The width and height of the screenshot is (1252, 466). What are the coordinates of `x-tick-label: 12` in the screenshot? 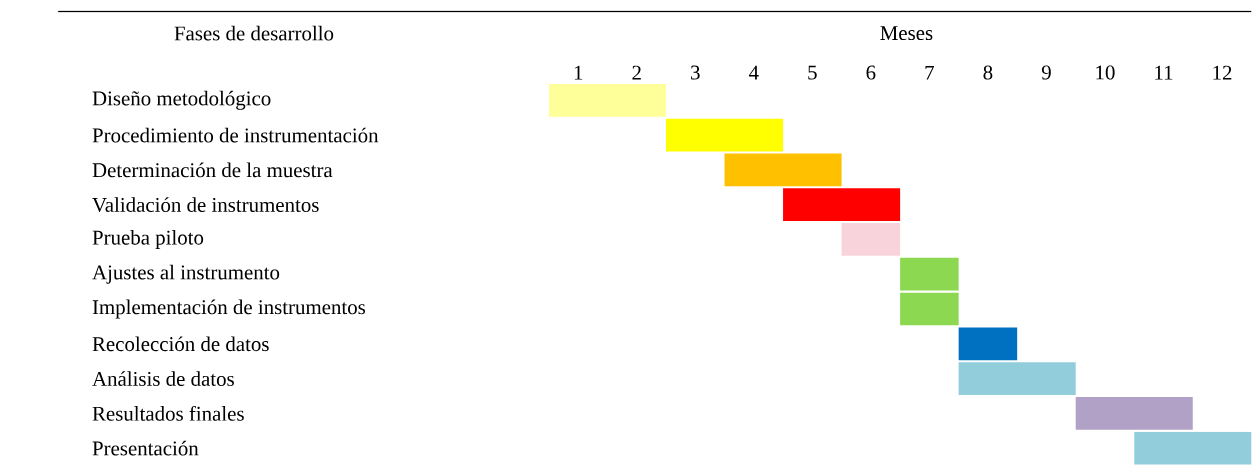 It's located at (1222, 72).